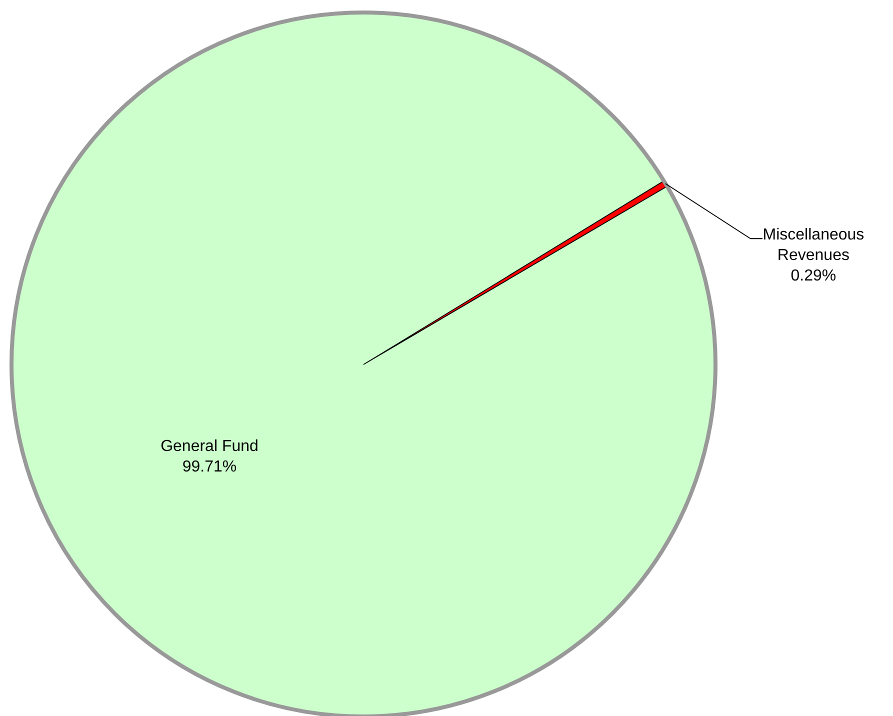 Image resolution: width=893 pixels, height=716 pixels. Describe the element at coordinates (813, 275) in the screenshot. I see `data-label: 0.29%` at that location.